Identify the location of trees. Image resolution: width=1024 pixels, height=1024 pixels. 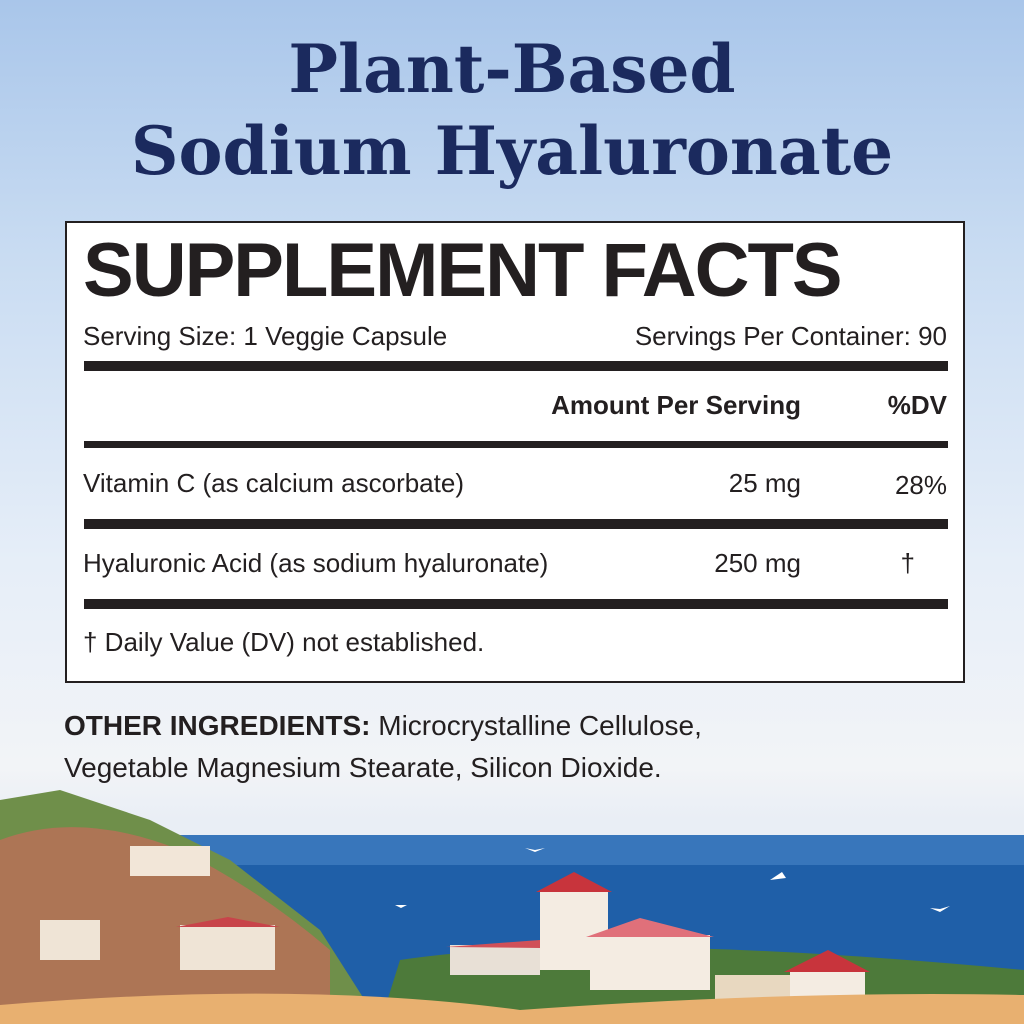
(165, 925).